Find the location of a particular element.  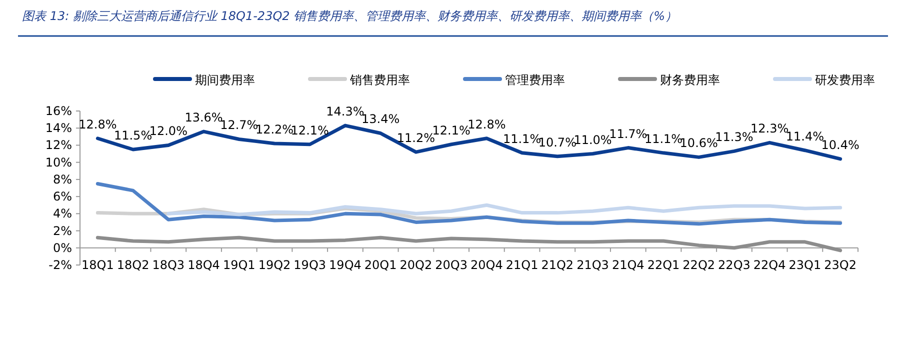

x-tick-label: 19Q3 is located at coordinates (310, 265).